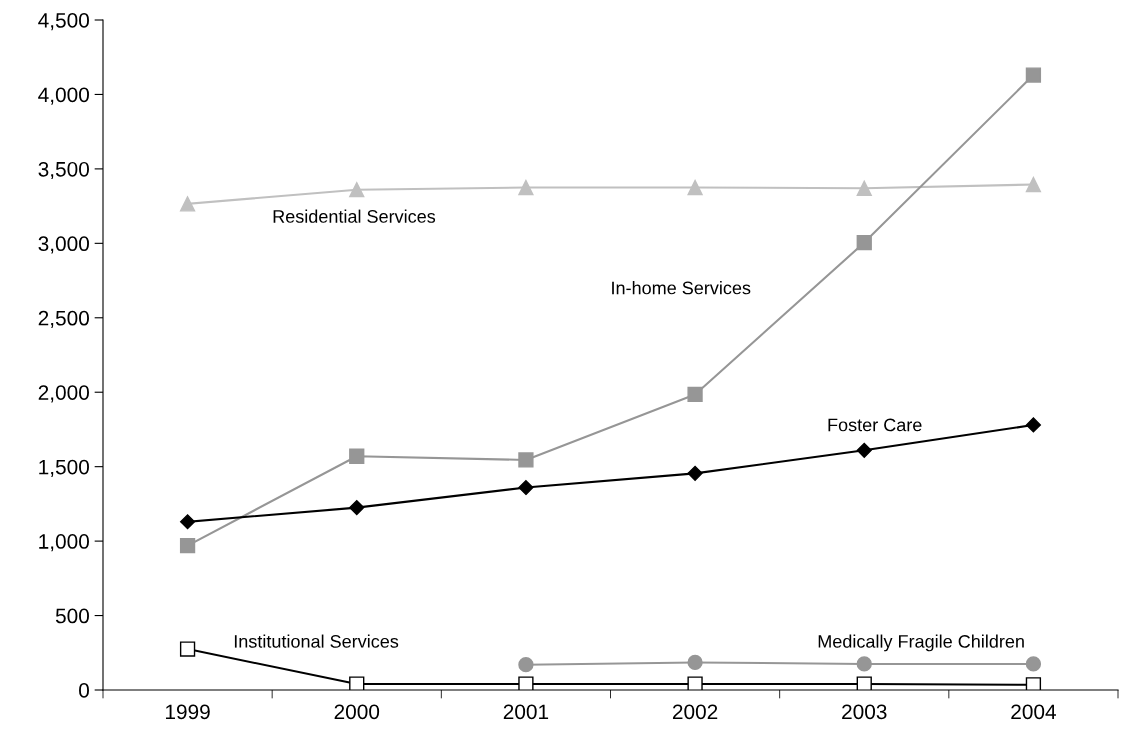 Image resolution: width=1123 pixels, height=749 pixels. Describe the element at coordinates (316, 641) in the screenshot. I see `series-label: Institutional Services` at that location.